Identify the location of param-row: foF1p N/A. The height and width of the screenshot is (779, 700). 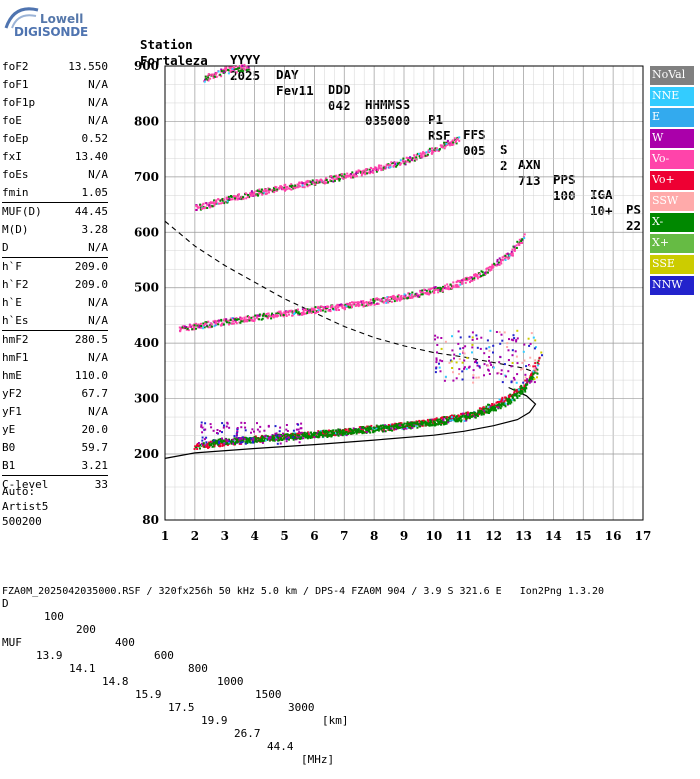
(55, 103).